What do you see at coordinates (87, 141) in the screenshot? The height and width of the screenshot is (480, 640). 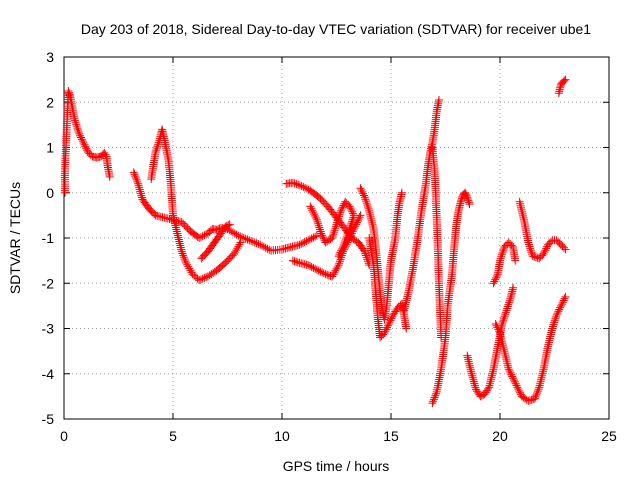 I see `series-seg1` at bounding box center [87, 141].